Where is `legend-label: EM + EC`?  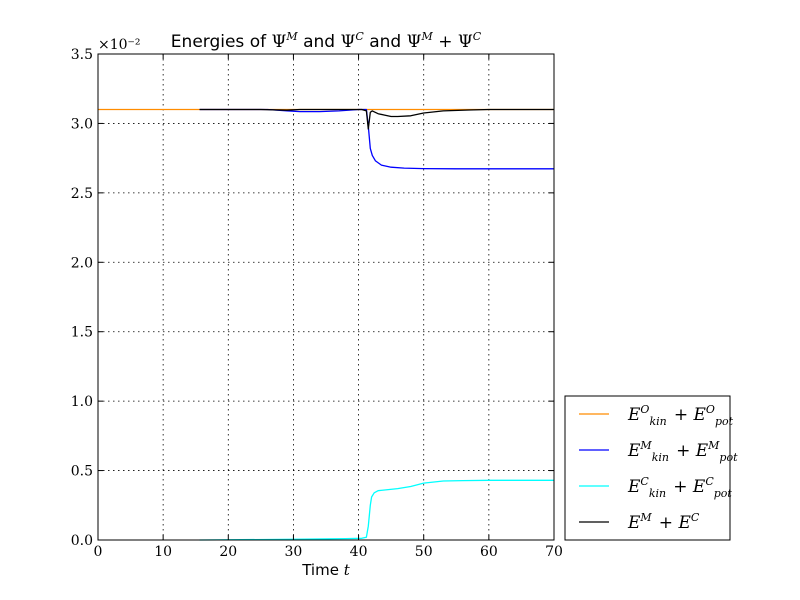
legend-label: EM + EC is located at coordinates (664, 522).